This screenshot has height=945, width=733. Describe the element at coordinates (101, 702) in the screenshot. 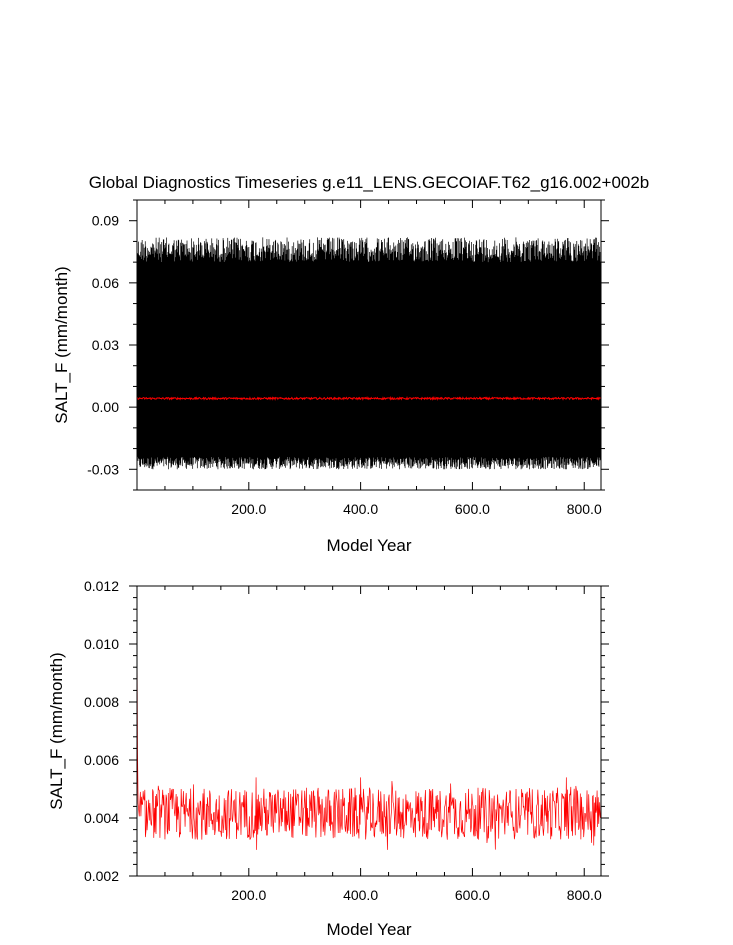

I see `bottom-y-tick-label: 0.008` at that location.